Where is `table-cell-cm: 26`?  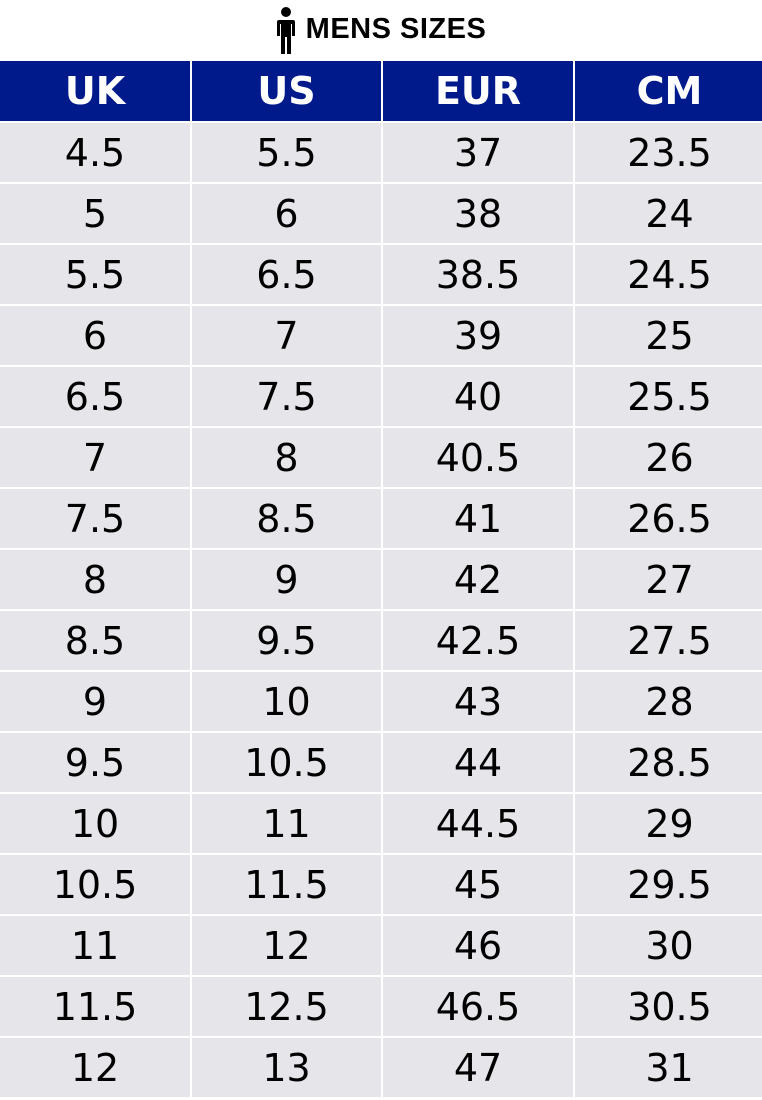
table-cell-cm: 26 is located at coordinates (668, 457).